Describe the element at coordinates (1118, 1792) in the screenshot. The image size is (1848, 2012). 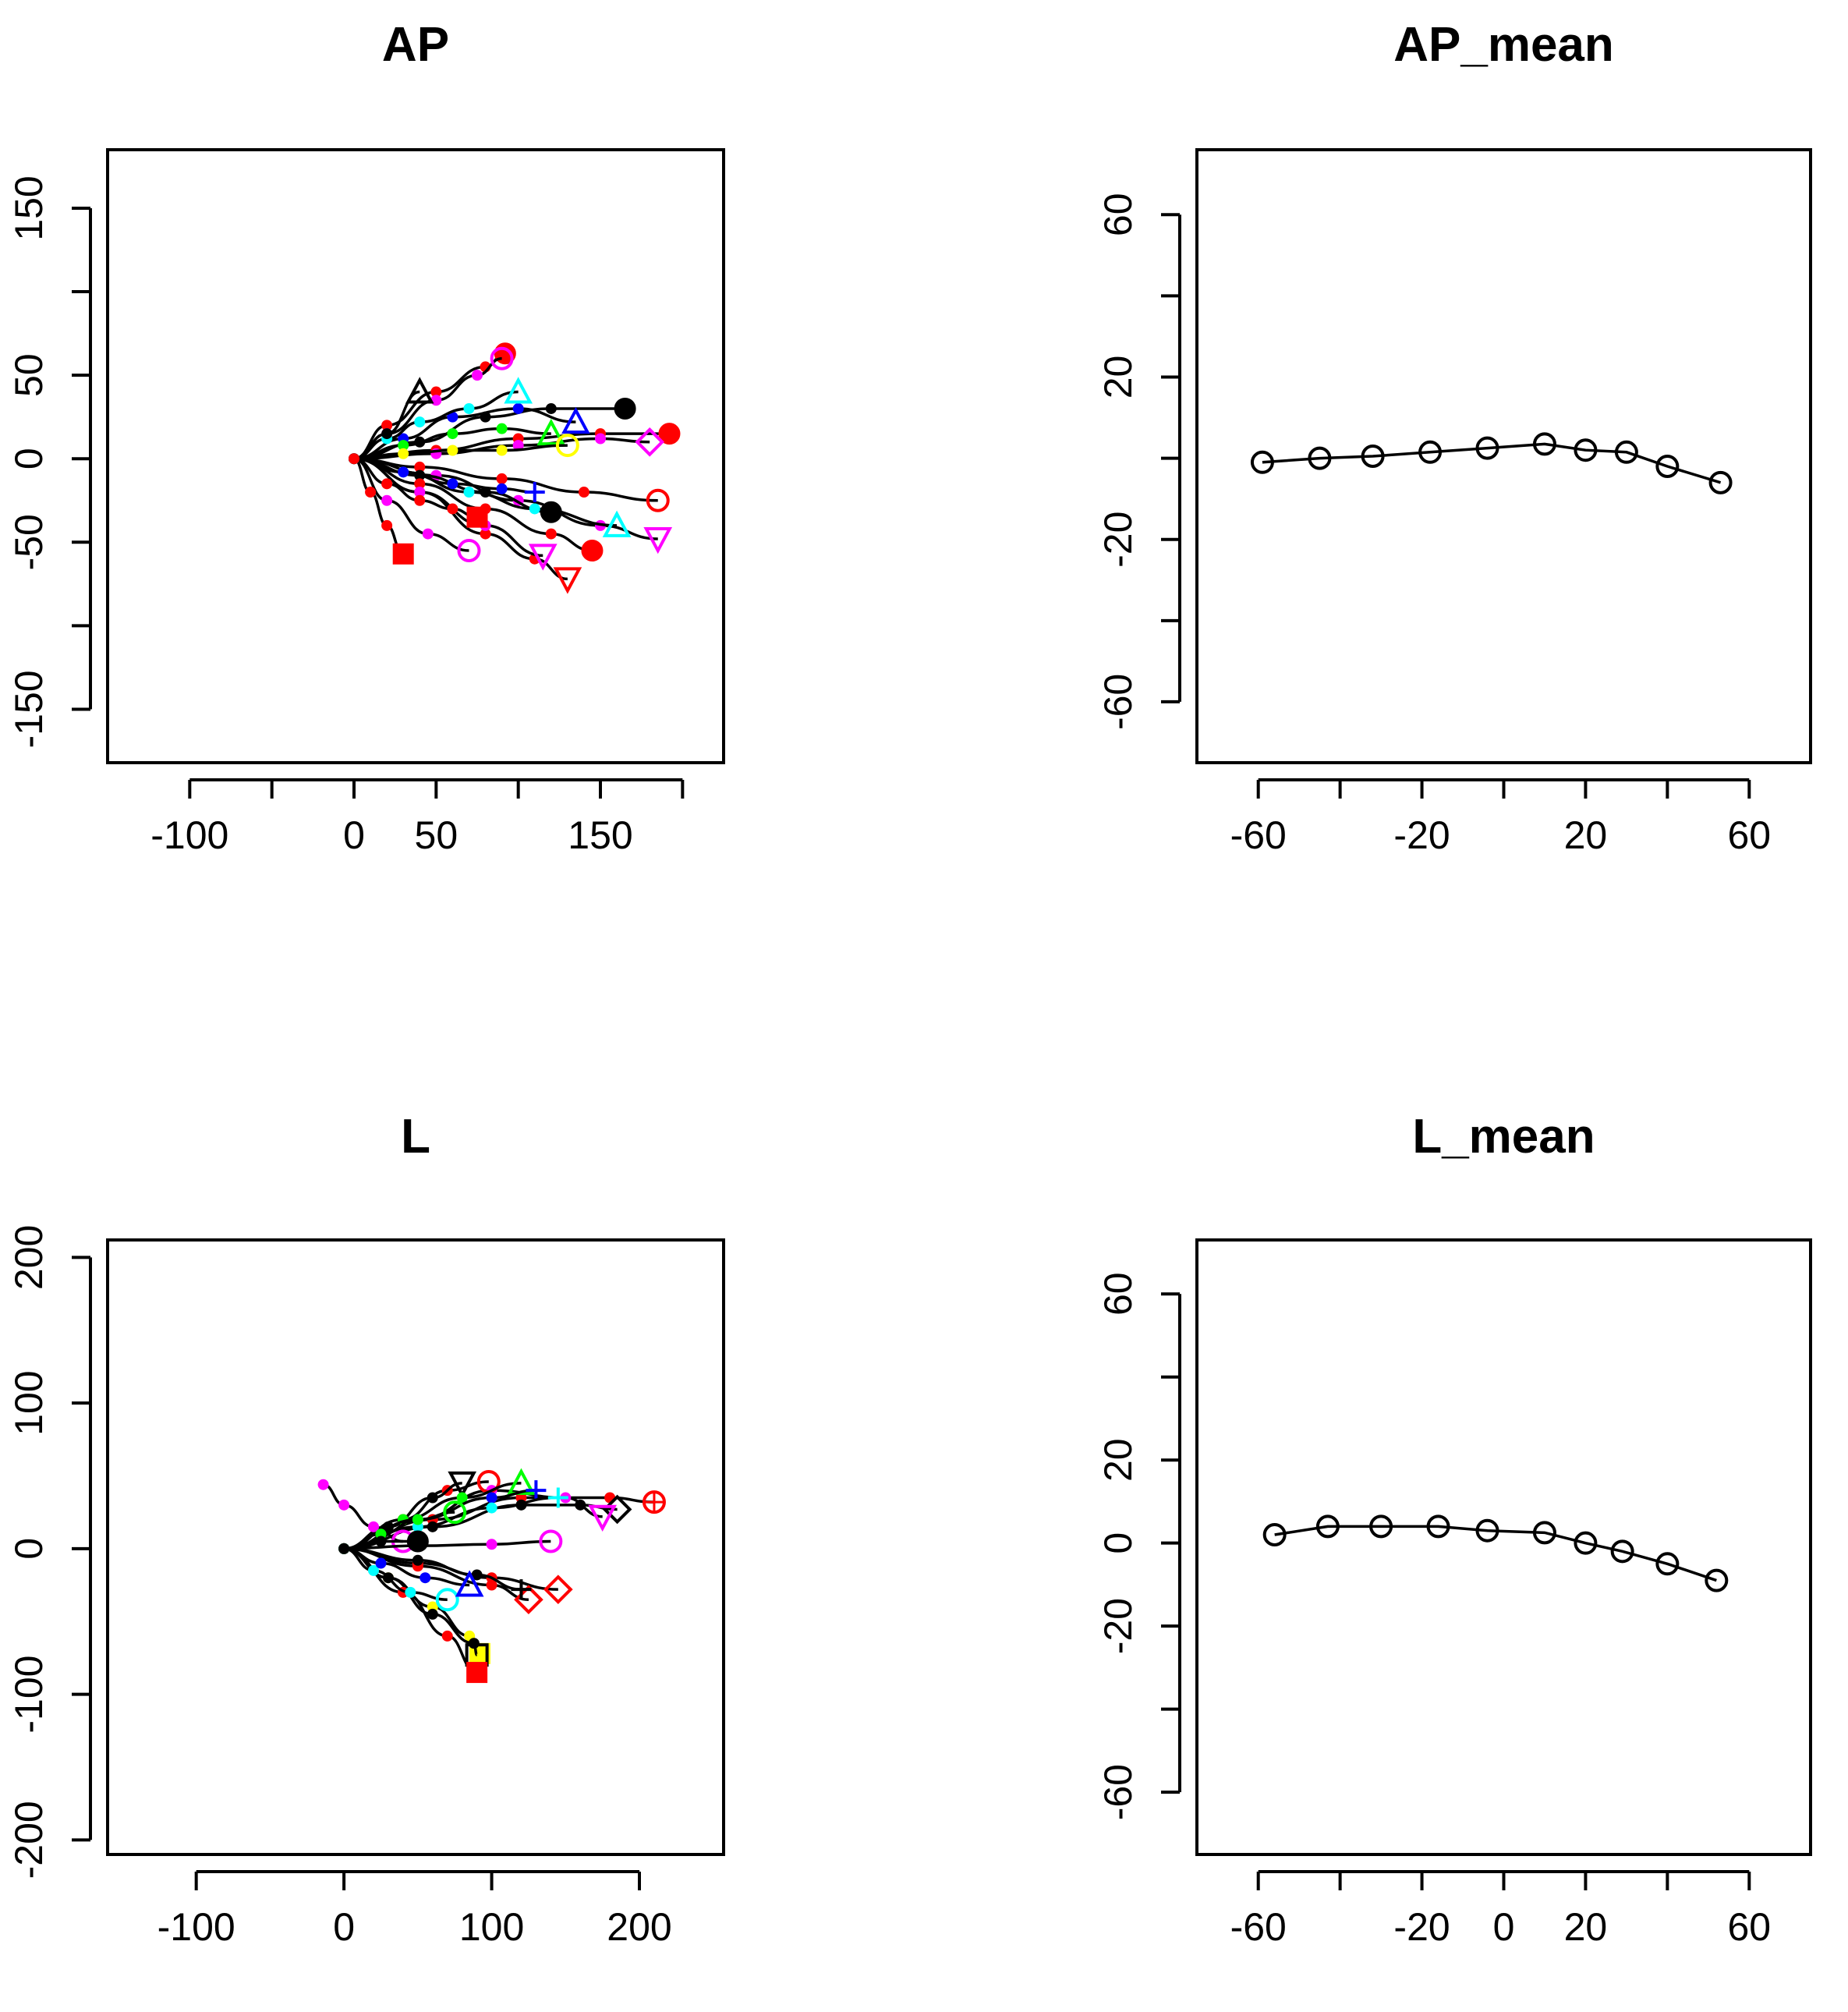
I see `y-tick-label: -60` at that location.